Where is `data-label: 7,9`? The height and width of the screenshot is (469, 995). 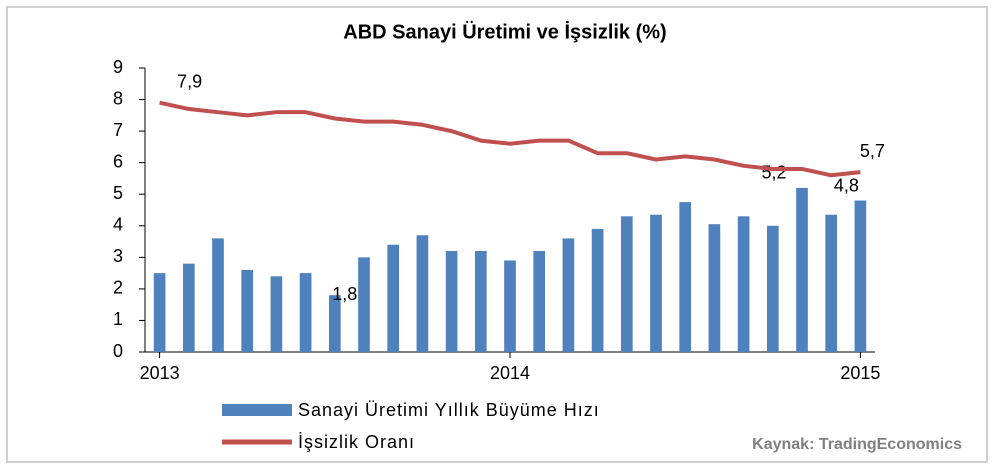 data-label: 7,9 is located at coordinates (189, 81).